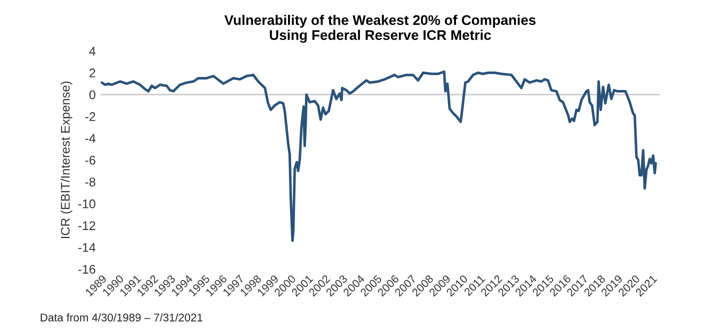  Describe the element at coordinates (90, 116) in the screenshot. I see `y-tick-label: -2` at that location.